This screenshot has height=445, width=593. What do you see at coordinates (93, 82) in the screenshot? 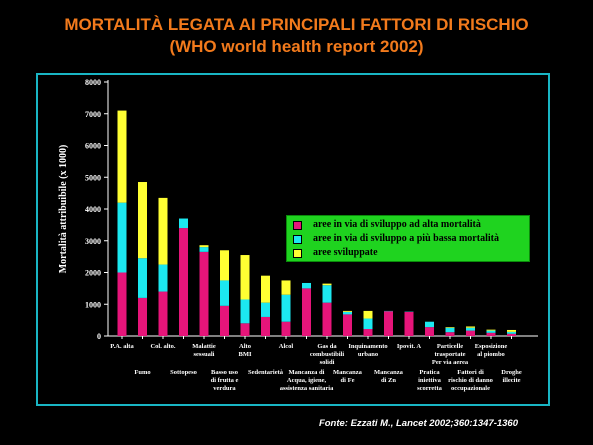
I see `y-tick-label-8: 8000` at bounding box center [93, 82].